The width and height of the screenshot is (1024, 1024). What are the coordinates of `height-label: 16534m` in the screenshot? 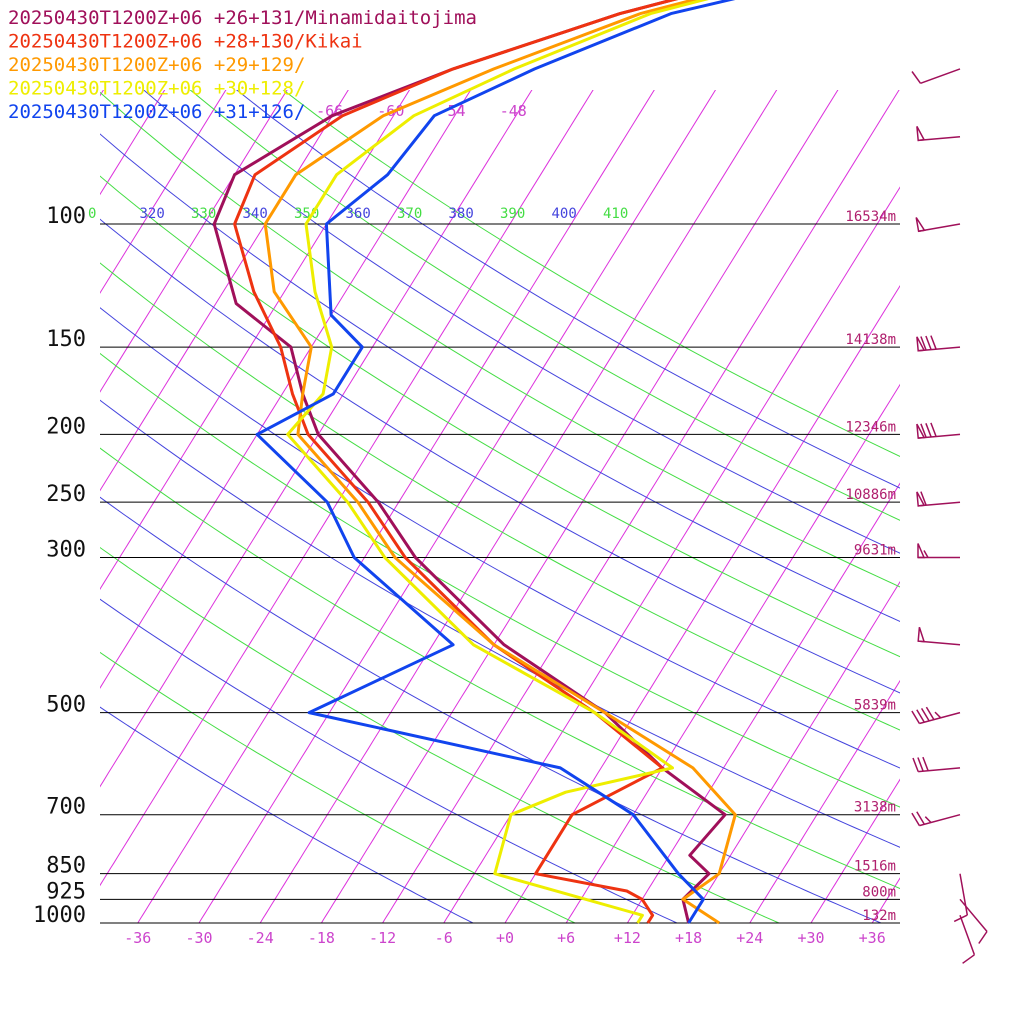 It's located at (870, 217).